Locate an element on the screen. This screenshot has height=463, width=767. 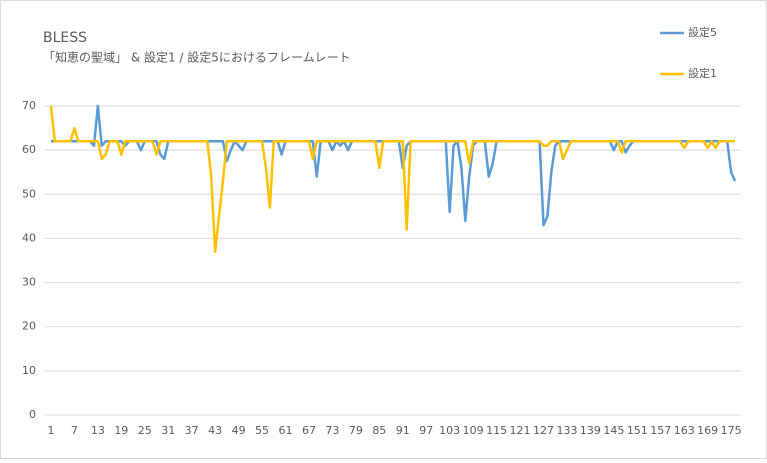
legend-label: 設定5 is located at coordinates (702, 32).